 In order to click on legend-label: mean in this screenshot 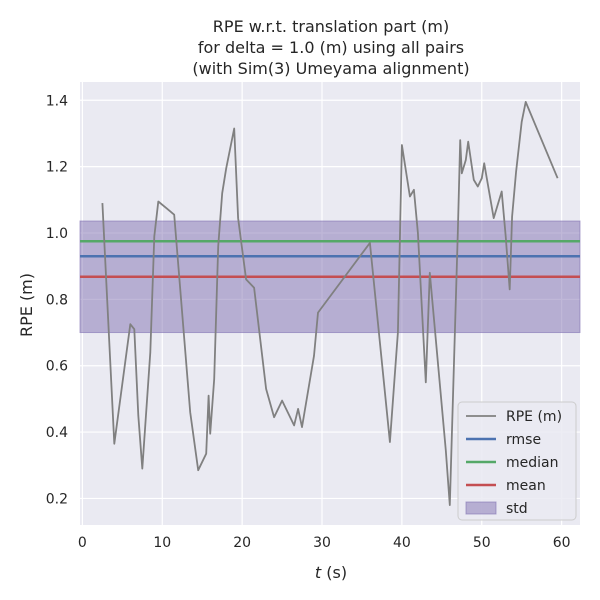, I will do `click(526, 486)`.